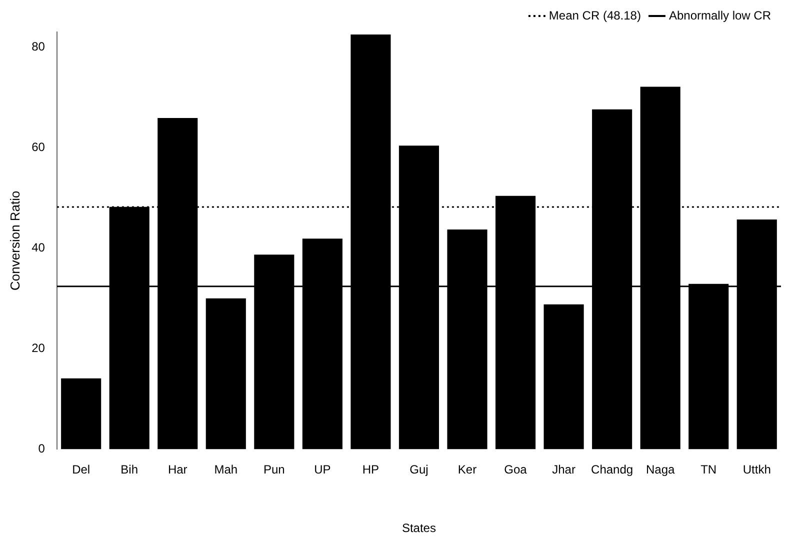 This screenshot has height=544, width=793. I want to click on x-tick-label: UP, so click(322, 469).